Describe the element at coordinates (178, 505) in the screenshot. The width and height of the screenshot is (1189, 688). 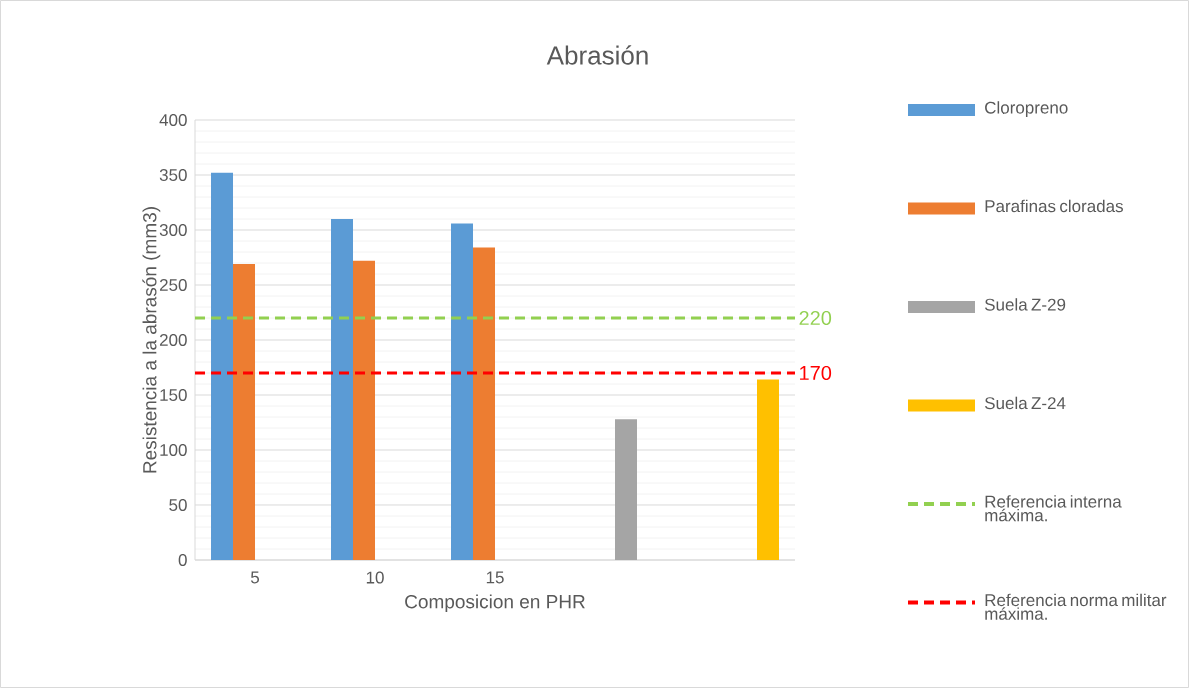
I see `y-tick-label: 50` at that location.